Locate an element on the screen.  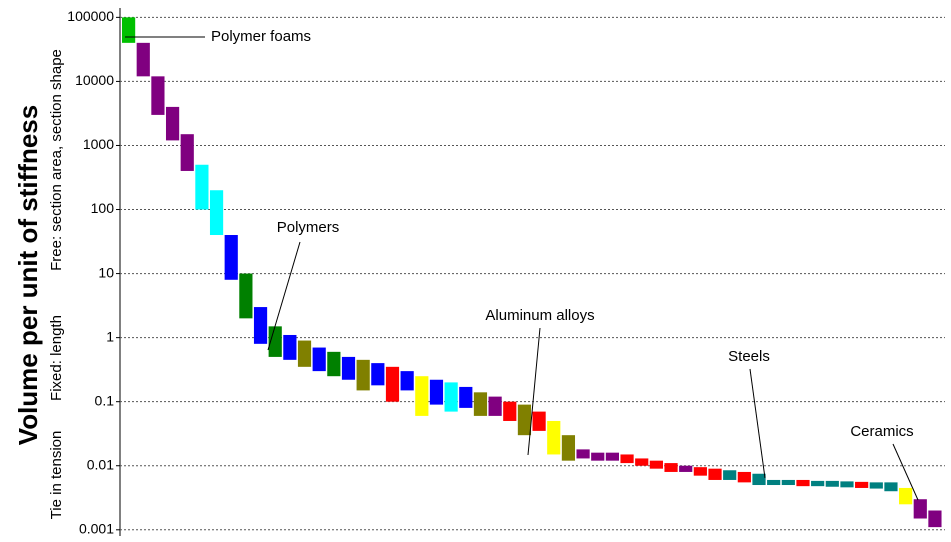
y-axis-note: Free: section area, section shape is located at coordinates (56, 160).